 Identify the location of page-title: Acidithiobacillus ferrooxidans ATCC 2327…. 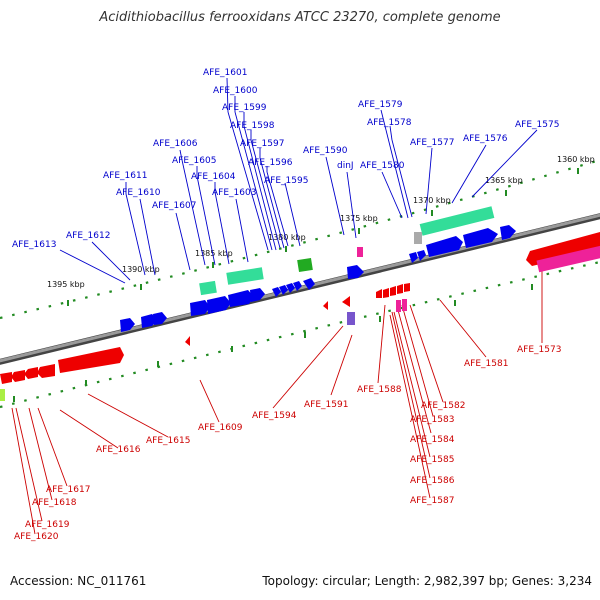
(300, 17).